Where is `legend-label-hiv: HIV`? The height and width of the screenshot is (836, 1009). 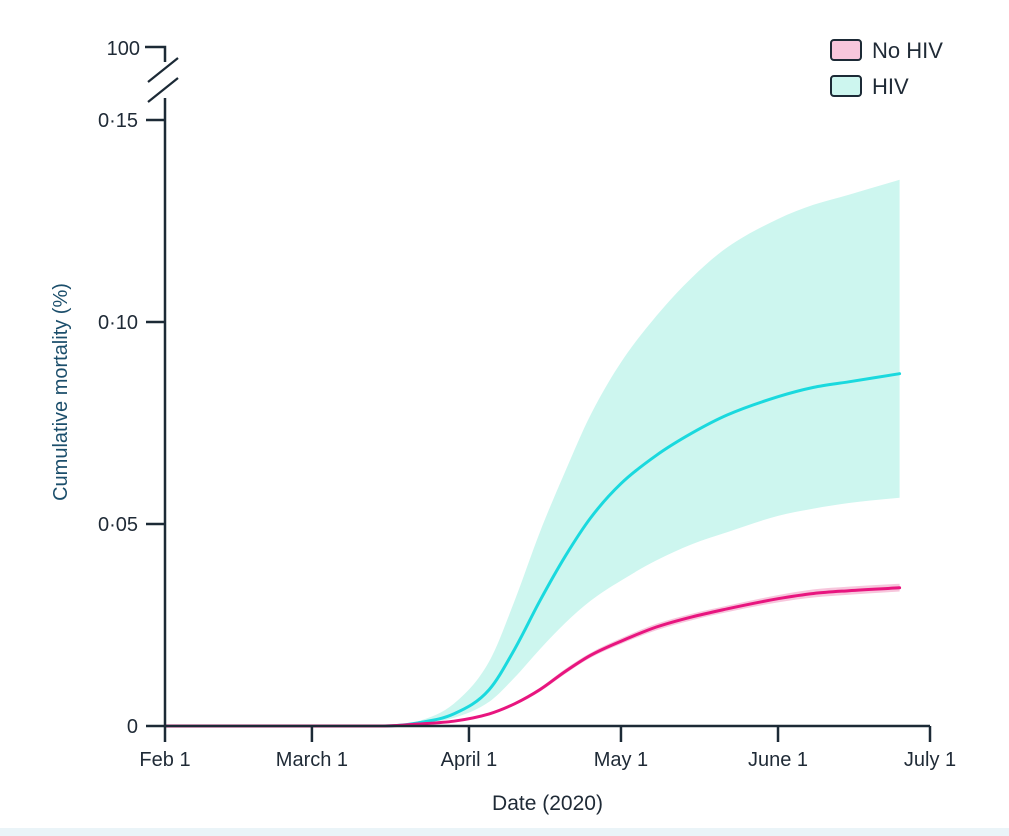 legend-label-hiv: HIV is located at coordinates (890, 86).